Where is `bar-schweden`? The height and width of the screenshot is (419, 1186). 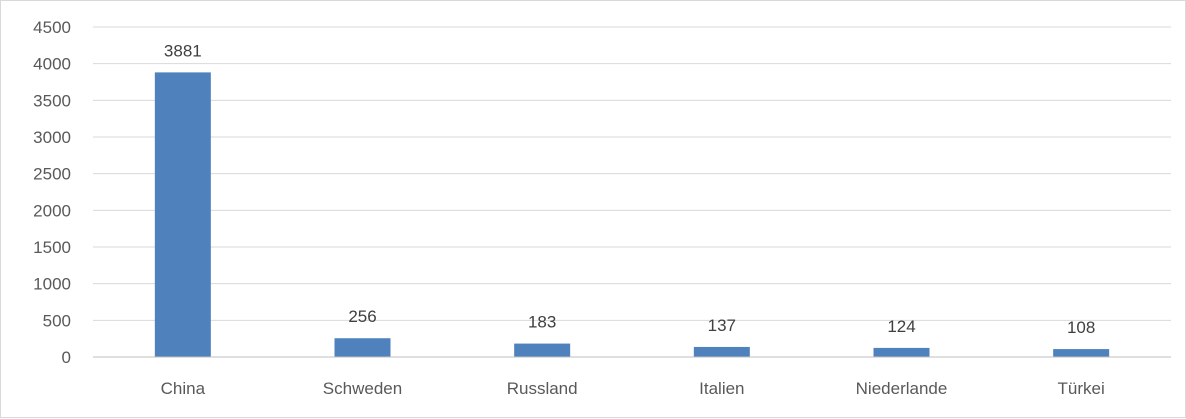
bar-schweden is located at coordinates (362, 347).